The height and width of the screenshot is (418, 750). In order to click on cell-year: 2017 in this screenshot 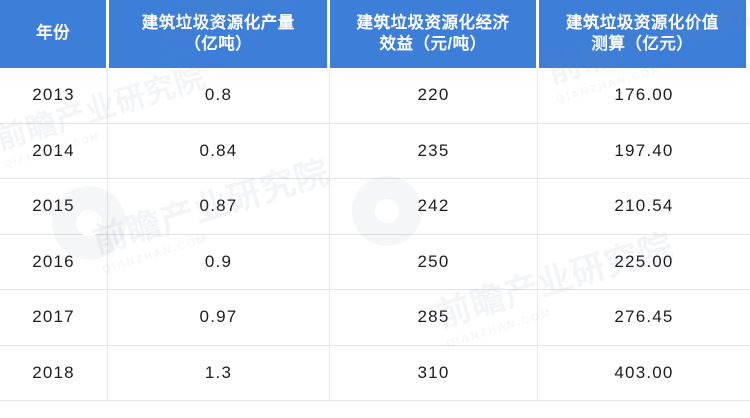, I will do `click(54, 317)`.